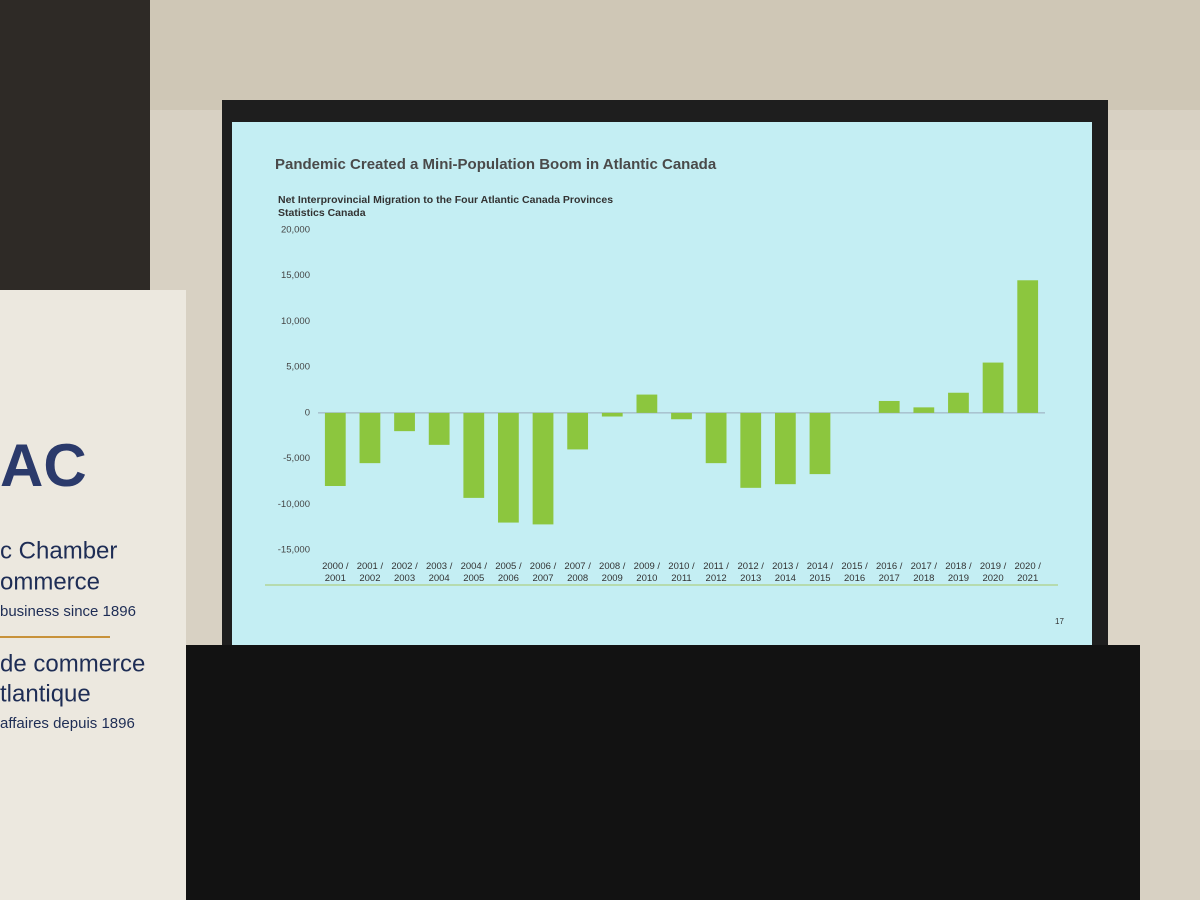  I want to click on banner-text: affaires depuis 1896, so click(67, 723).